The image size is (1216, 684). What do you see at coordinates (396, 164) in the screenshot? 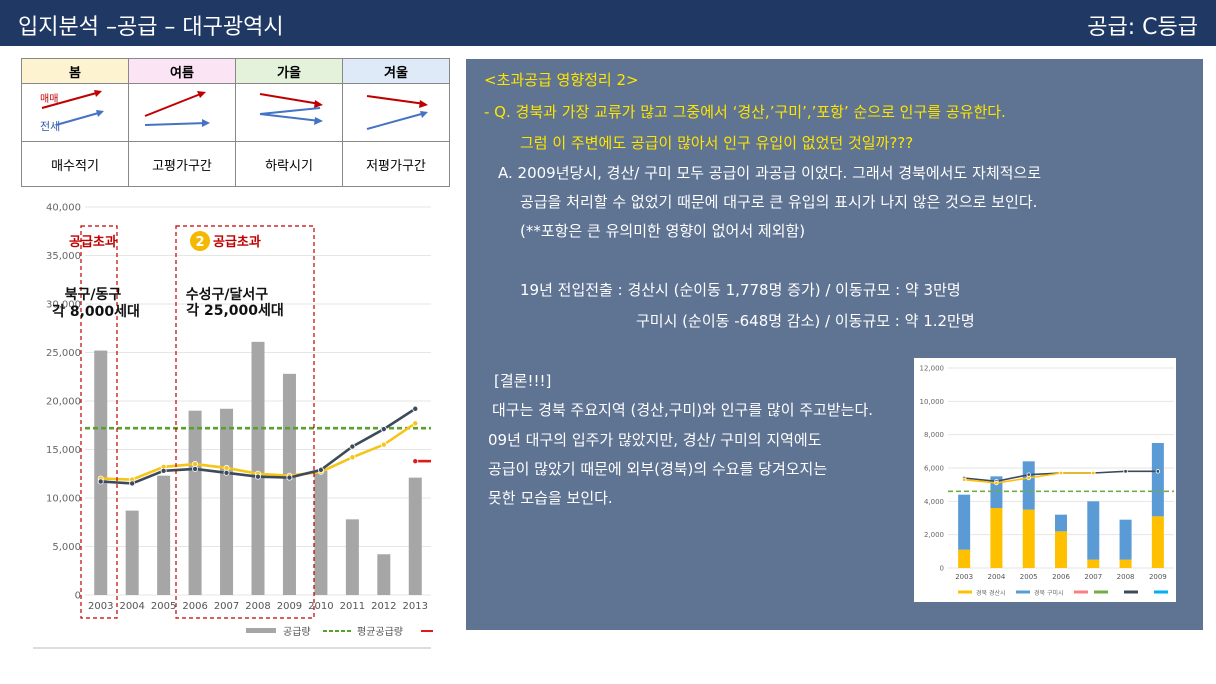
I see `season-label-winter: 저평가구간` at bounding box center [396, 164].